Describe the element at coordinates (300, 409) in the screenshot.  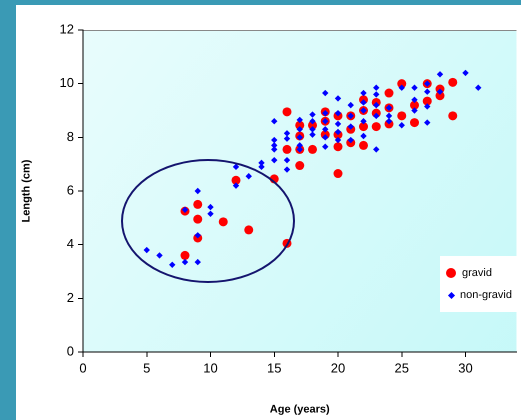
I see `x-axis-title: Age (years)` at that location.